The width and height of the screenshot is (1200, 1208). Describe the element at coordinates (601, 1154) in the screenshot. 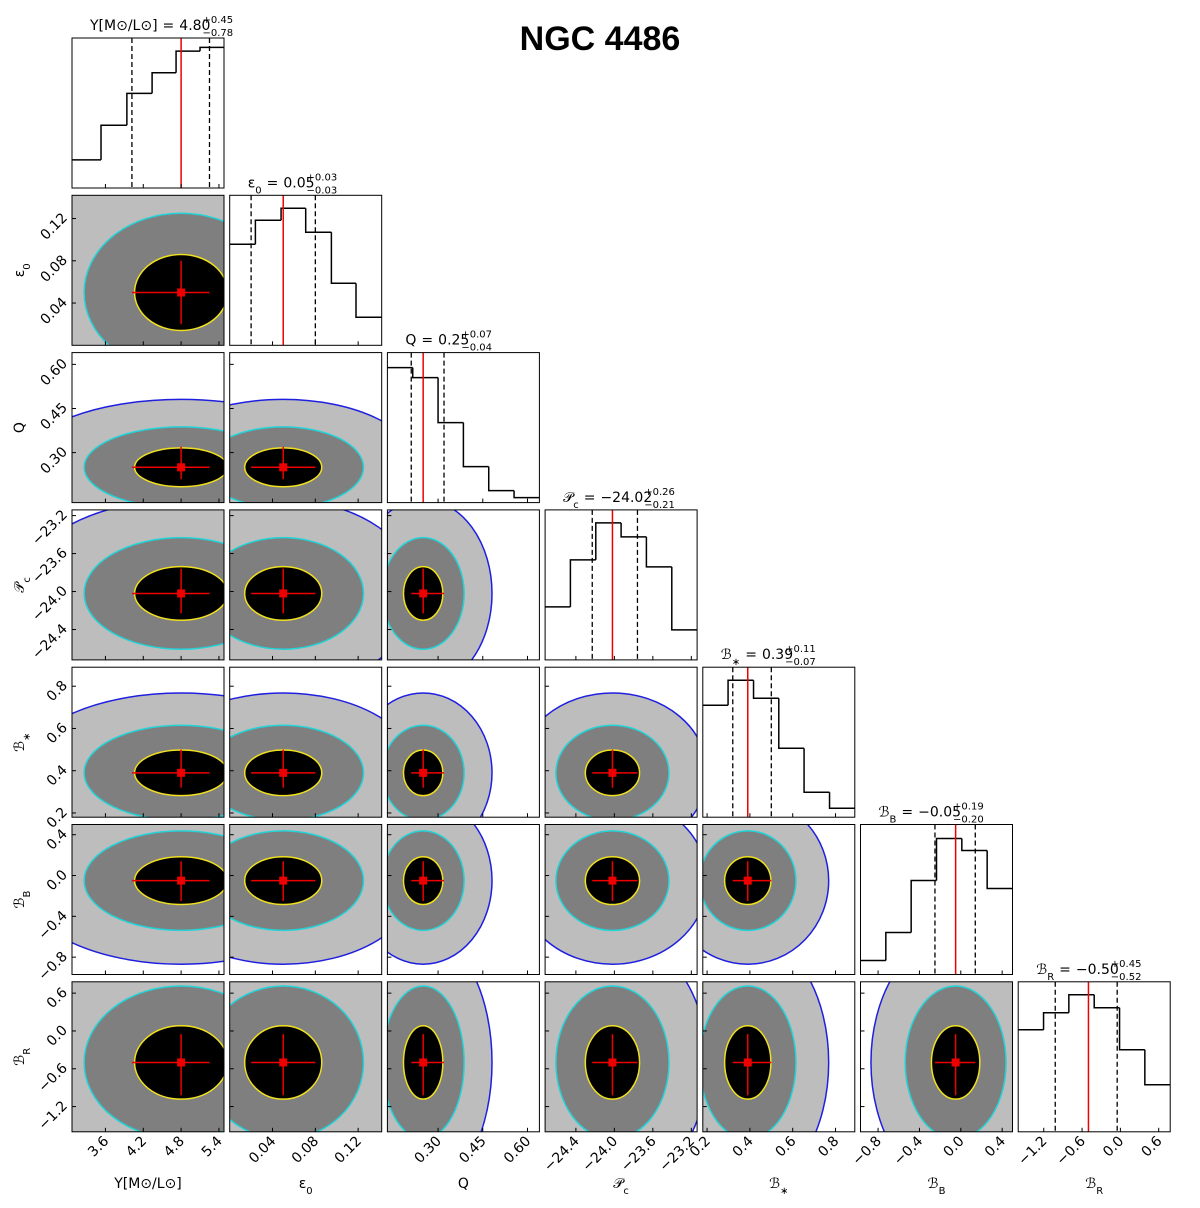

I see `x-tick-label: −24.0` at that location.